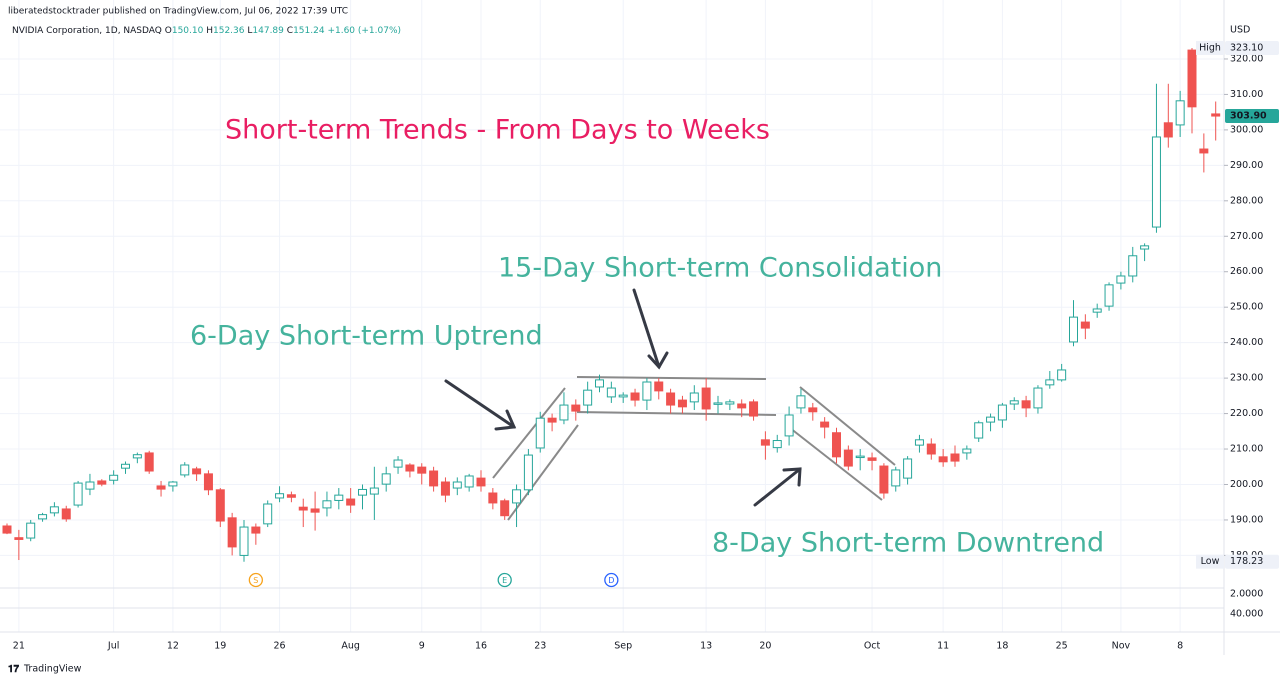 This screenshot has width=1280, height=682. I want to click on x-tick-label: 20, so click(765, 646).